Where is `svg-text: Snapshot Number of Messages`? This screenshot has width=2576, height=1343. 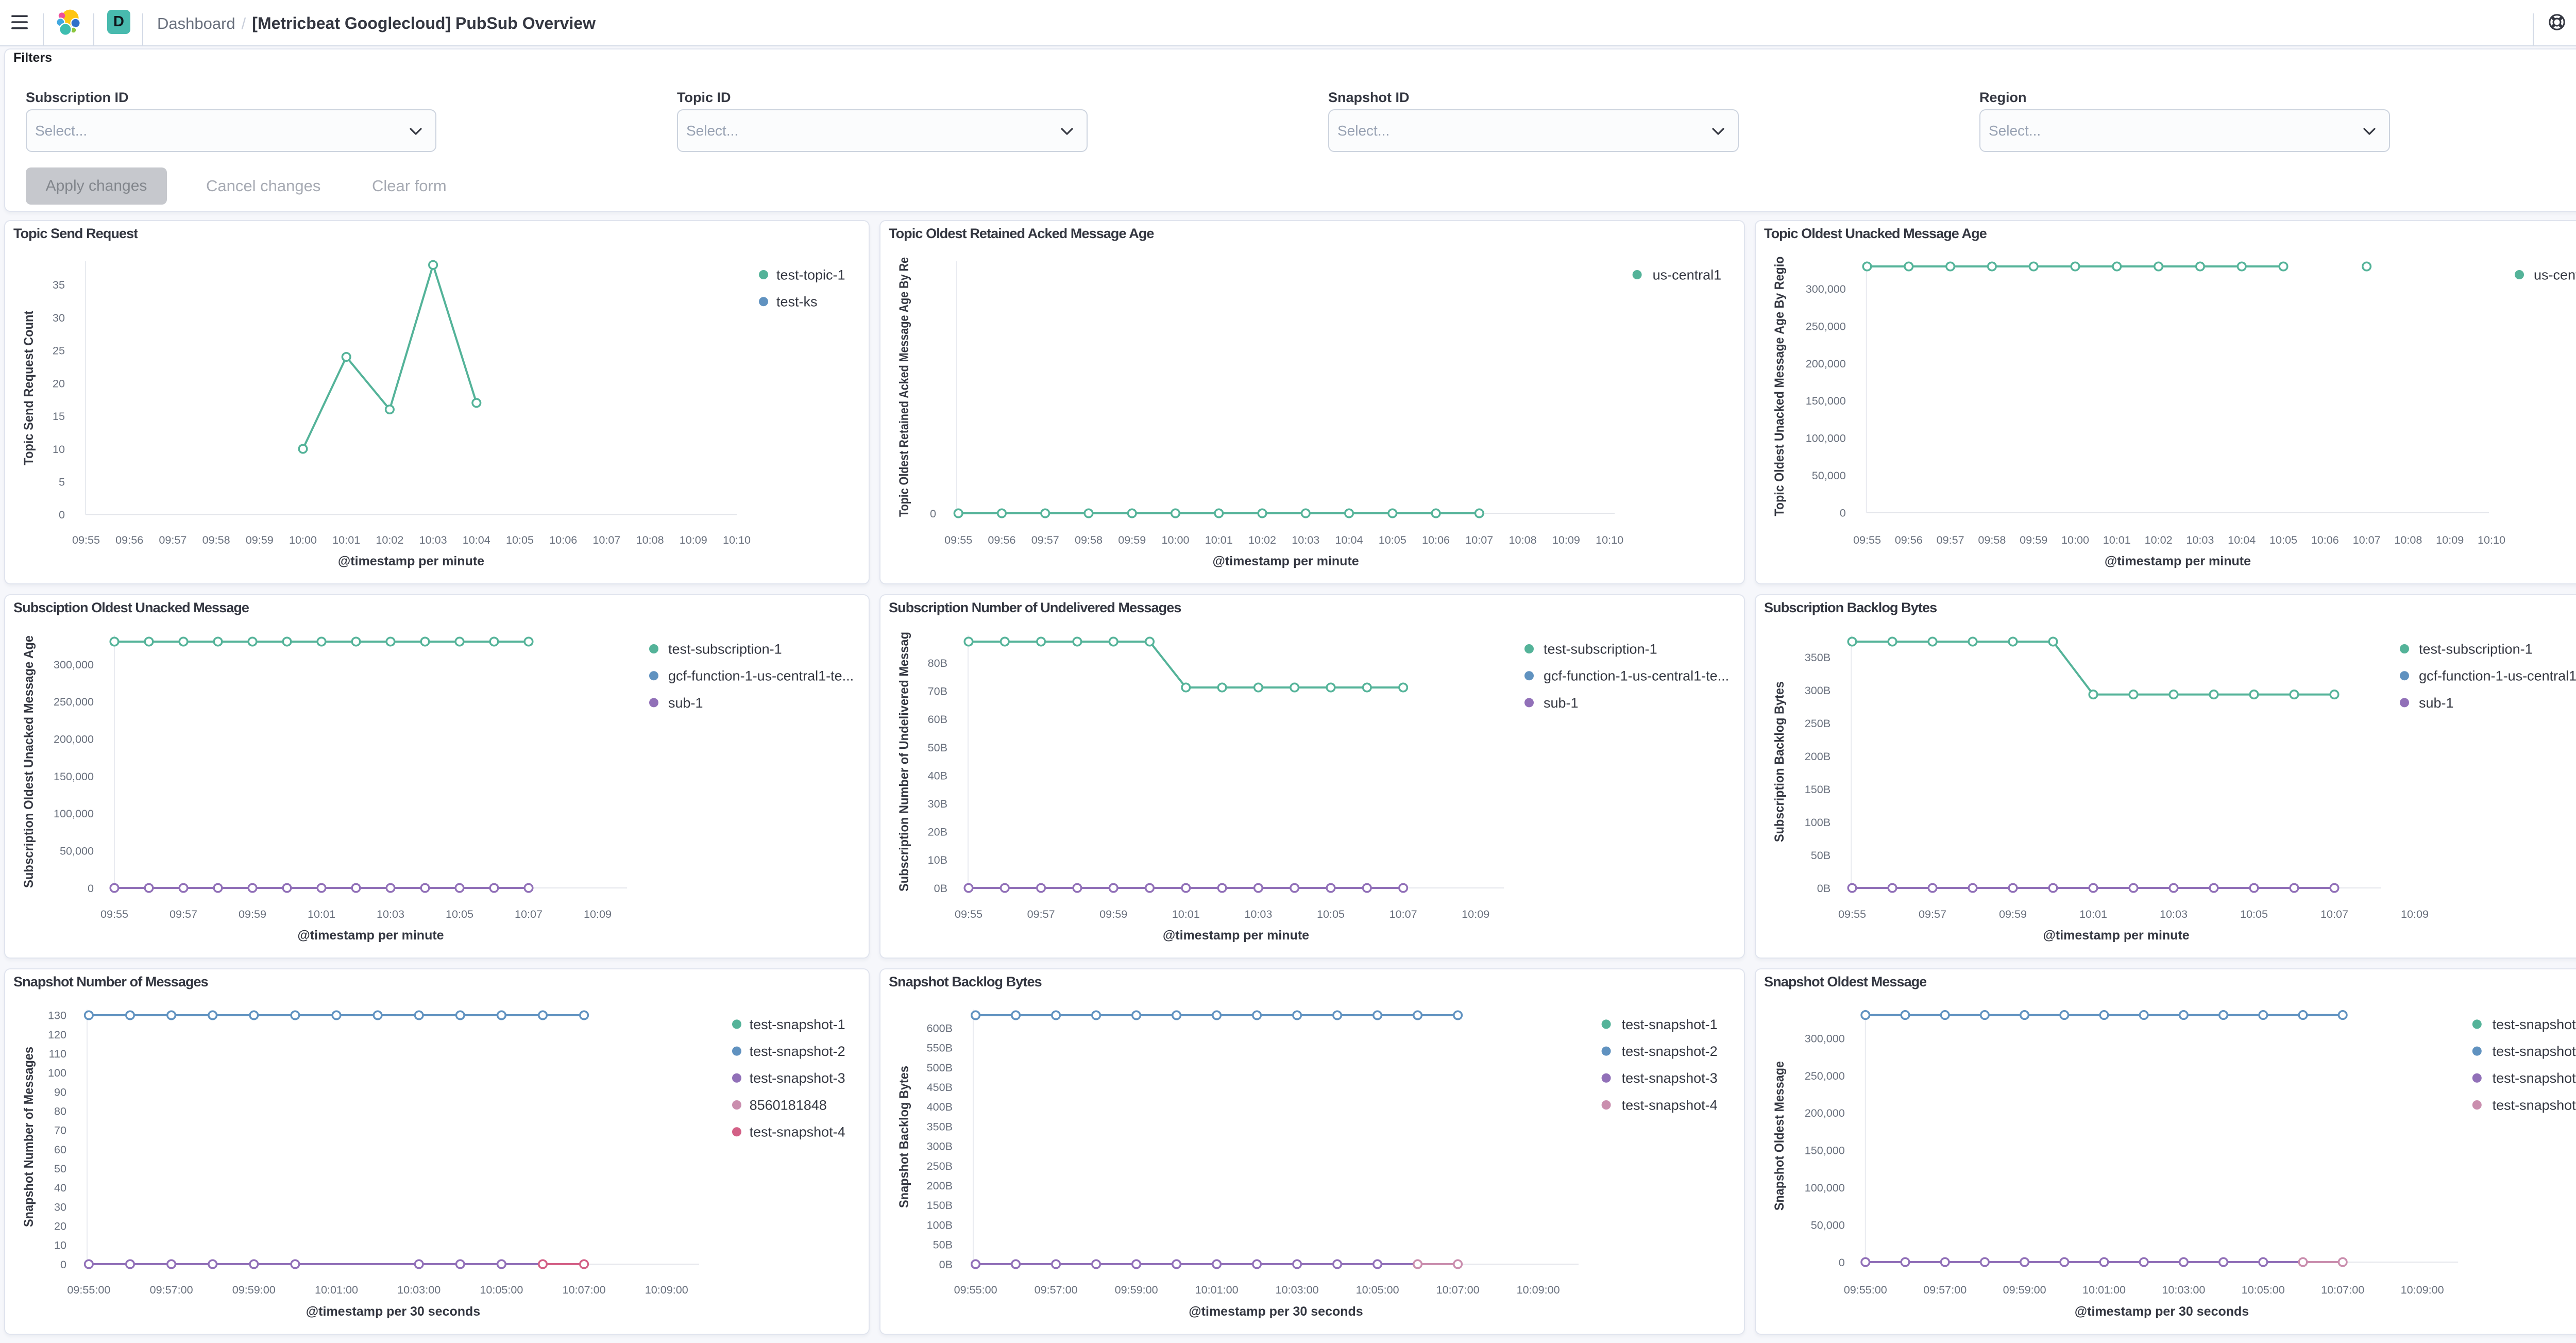 svg-text: Snapshot Number of Messages is located at coordinates (29, 1137).